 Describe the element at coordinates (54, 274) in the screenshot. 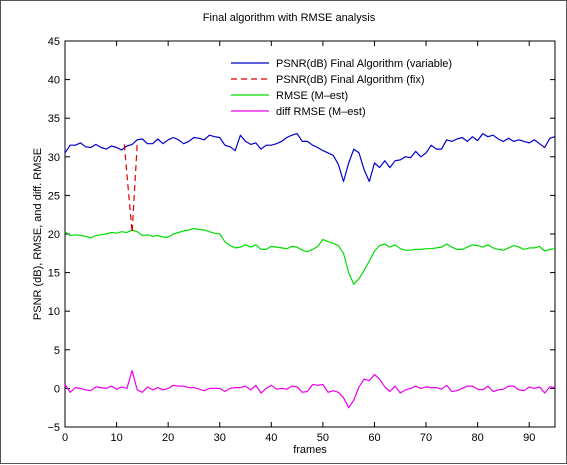

I see `y-tick-label: 15` at that location.